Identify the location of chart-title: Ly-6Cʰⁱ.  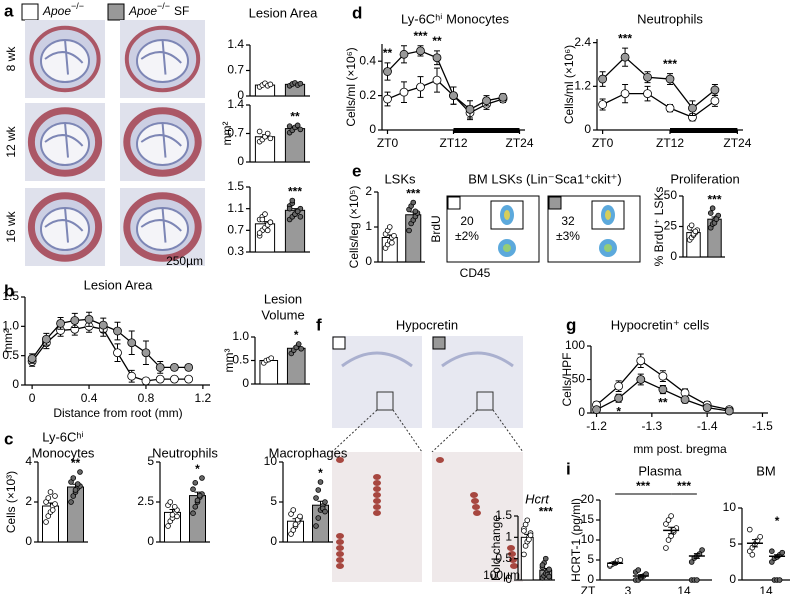
(63, 436).